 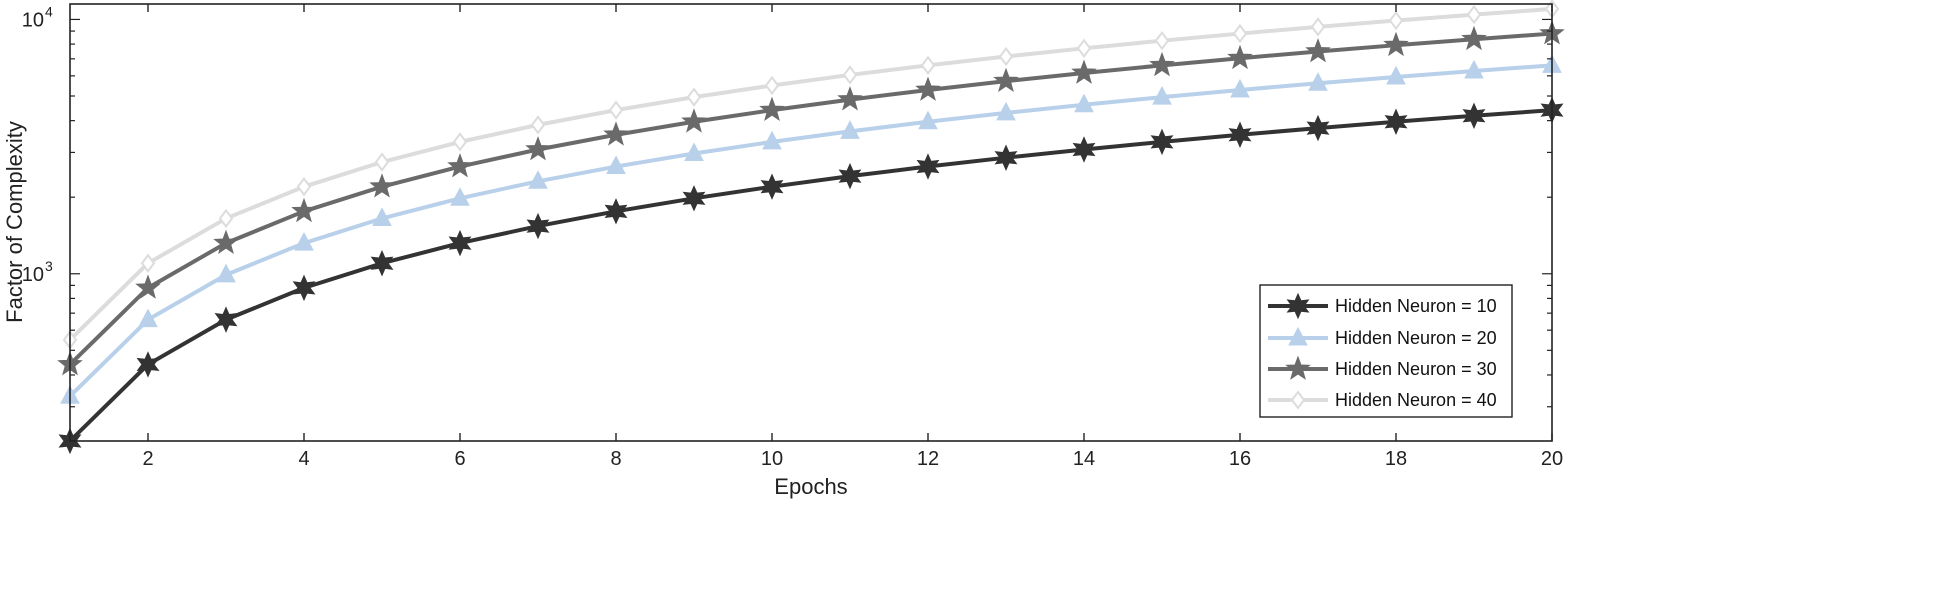 What do you see at coordinates (1396, 459) in the screenshot?
I see `x-tick-label: 18` at bounding box center [1396, 459].